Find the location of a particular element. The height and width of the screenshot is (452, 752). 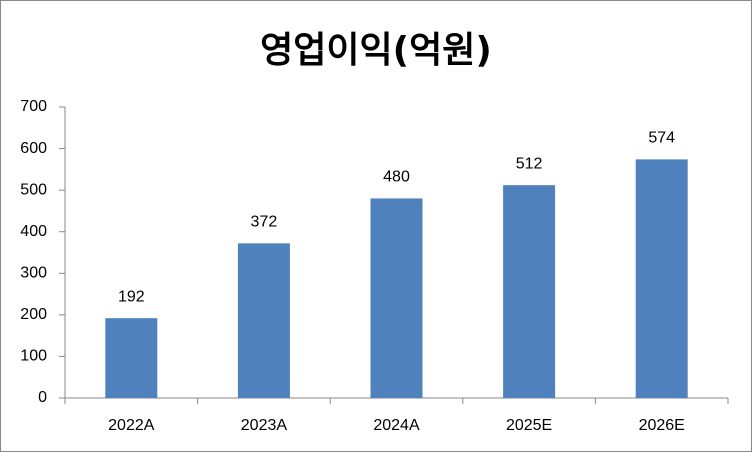

x-tick-label: 2023A is located at coordinates (264, 425).